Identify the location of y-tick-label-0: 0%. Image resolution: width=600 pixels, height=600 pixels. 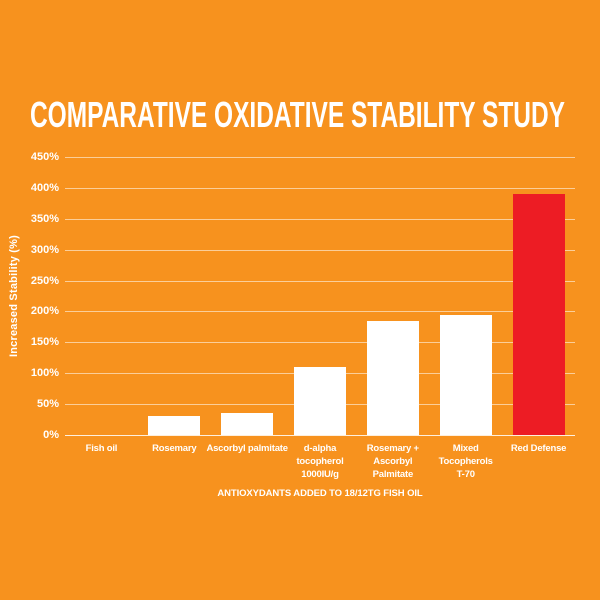
(51, 435).